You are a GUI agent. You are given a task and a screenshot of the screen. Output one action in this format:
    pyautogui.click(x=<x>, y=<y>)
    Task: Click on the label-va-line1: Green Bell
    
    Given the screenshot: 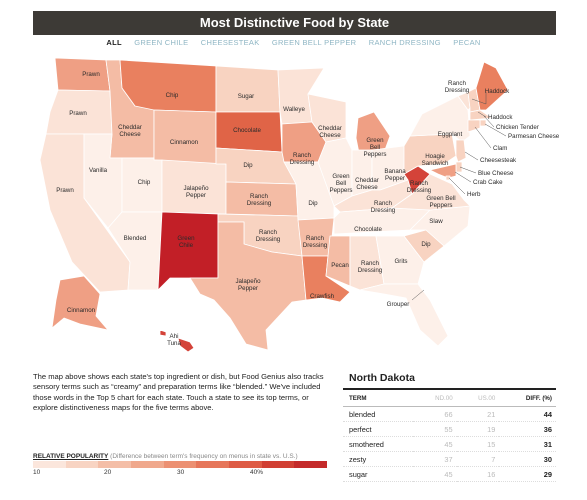 What is the action you would take?
    pyautogui.click(x=440, y=198)
    